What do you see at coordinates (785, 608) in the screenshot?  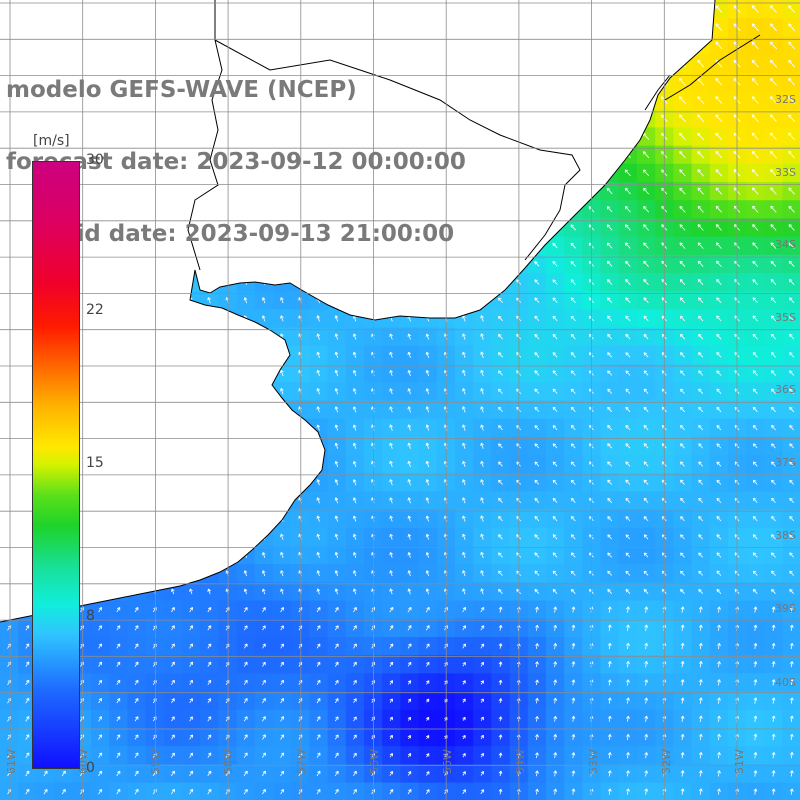 I see `lat-label: 39S` at bounding box center [785, 608].